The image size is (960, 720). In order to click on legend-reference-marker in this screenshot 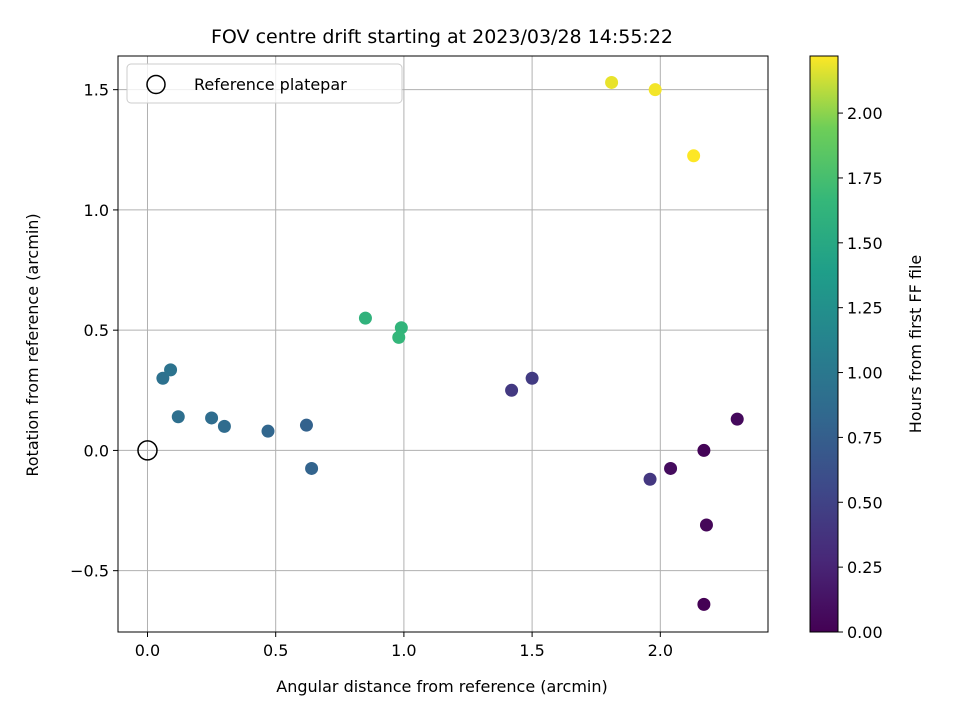, I will do `click(156, 84)`.